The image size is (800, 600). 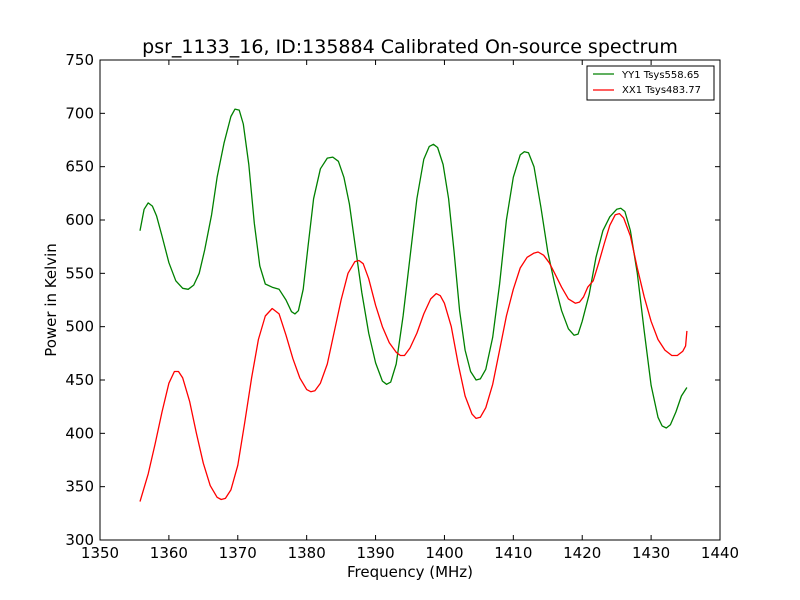 What do you see at coordinates (79, 380) in the screenshot?
I see `y-tick-label: 450` at bounding box center [79, 380].